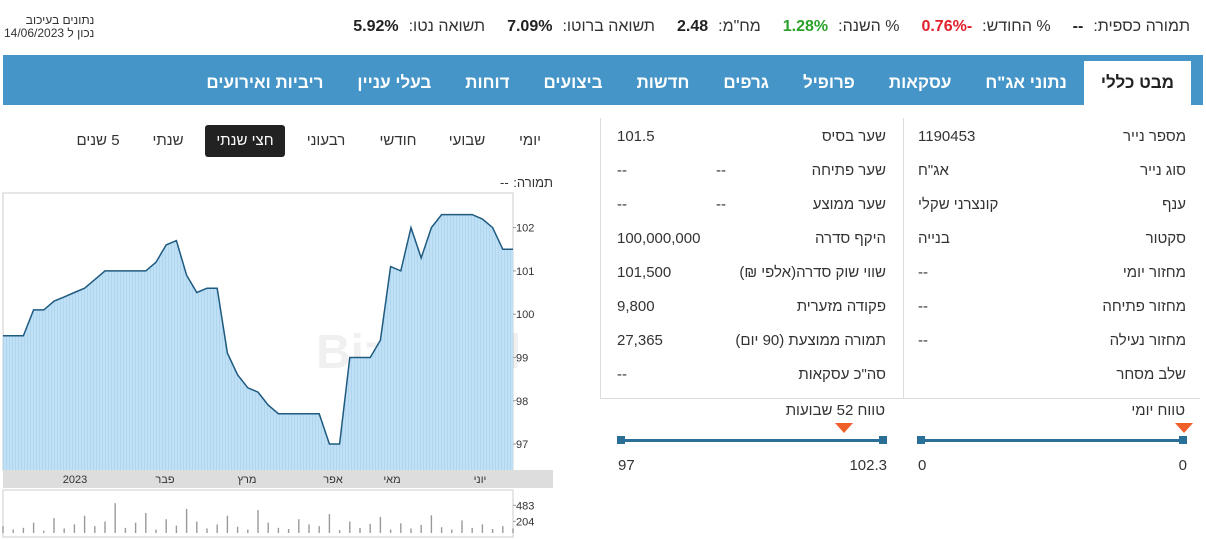 This screenshot has height=539, width=1206. What do you see at coordinates (947, 136) in the screenshot?
I see `detail-value: 1190453` at bounding box center [947, 136].